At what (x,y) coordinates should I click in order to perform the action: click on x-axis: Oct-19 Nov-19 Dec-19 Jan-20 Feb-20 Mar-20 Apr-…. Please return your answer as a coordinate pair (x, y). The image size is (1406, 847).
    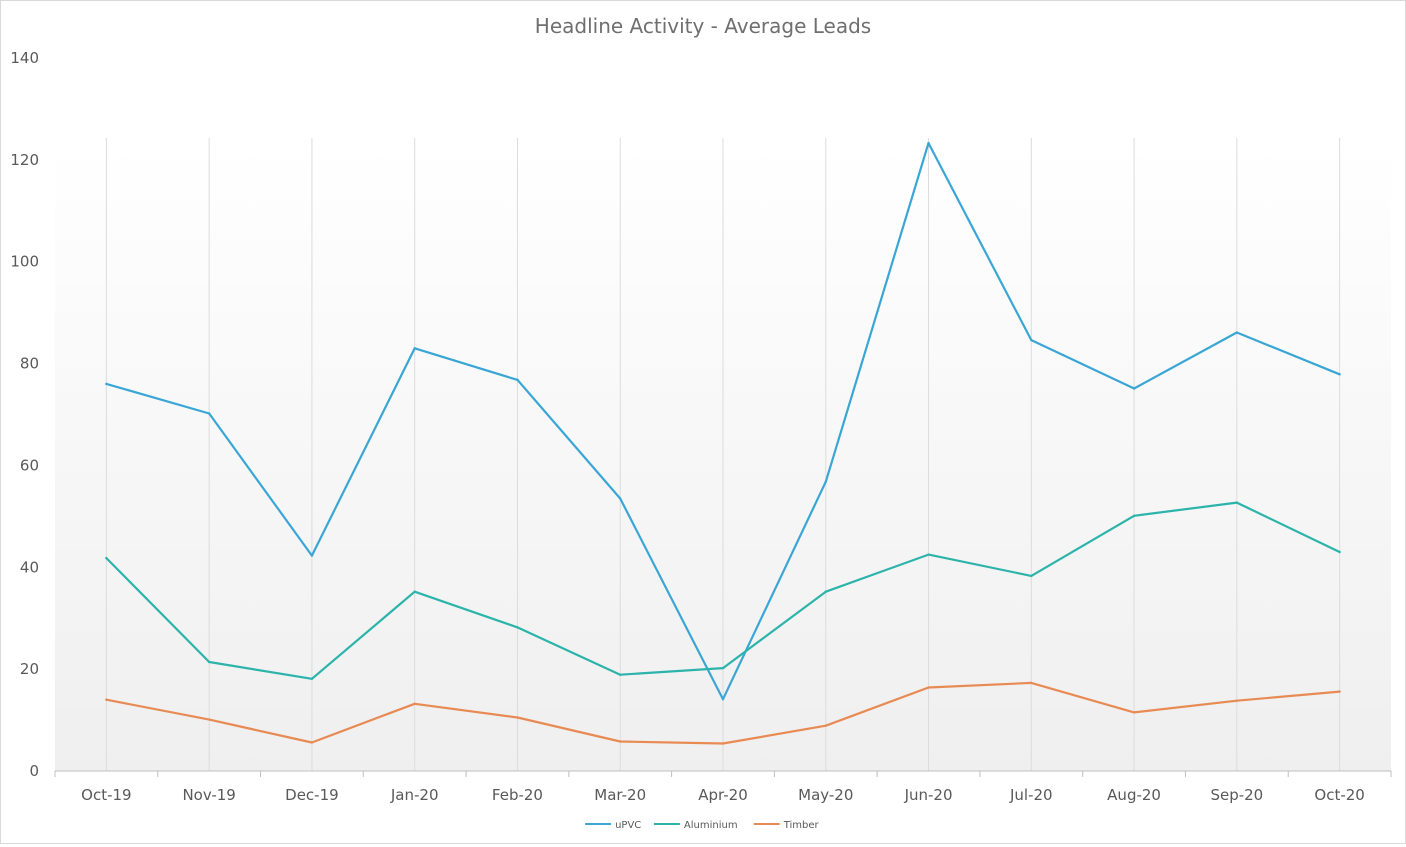
    Looking at the image, I should click on (723, 787).